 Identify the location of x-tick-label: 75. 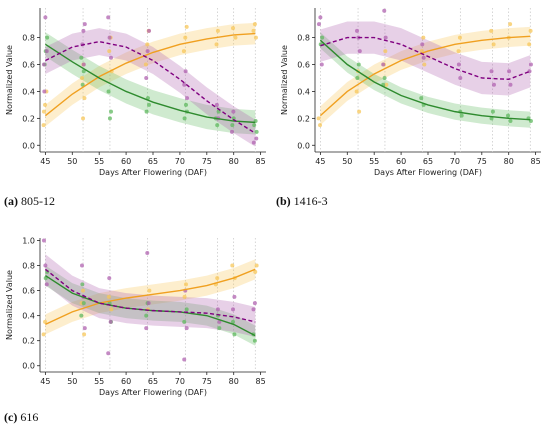
(207, 161).